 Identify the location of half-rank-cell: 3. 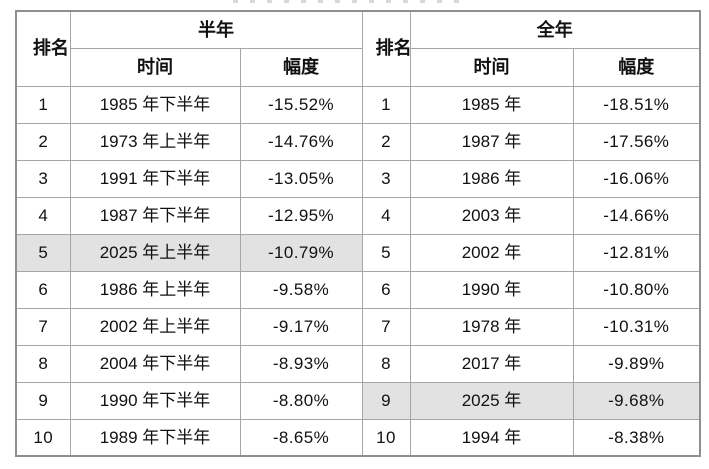
(43, 178).